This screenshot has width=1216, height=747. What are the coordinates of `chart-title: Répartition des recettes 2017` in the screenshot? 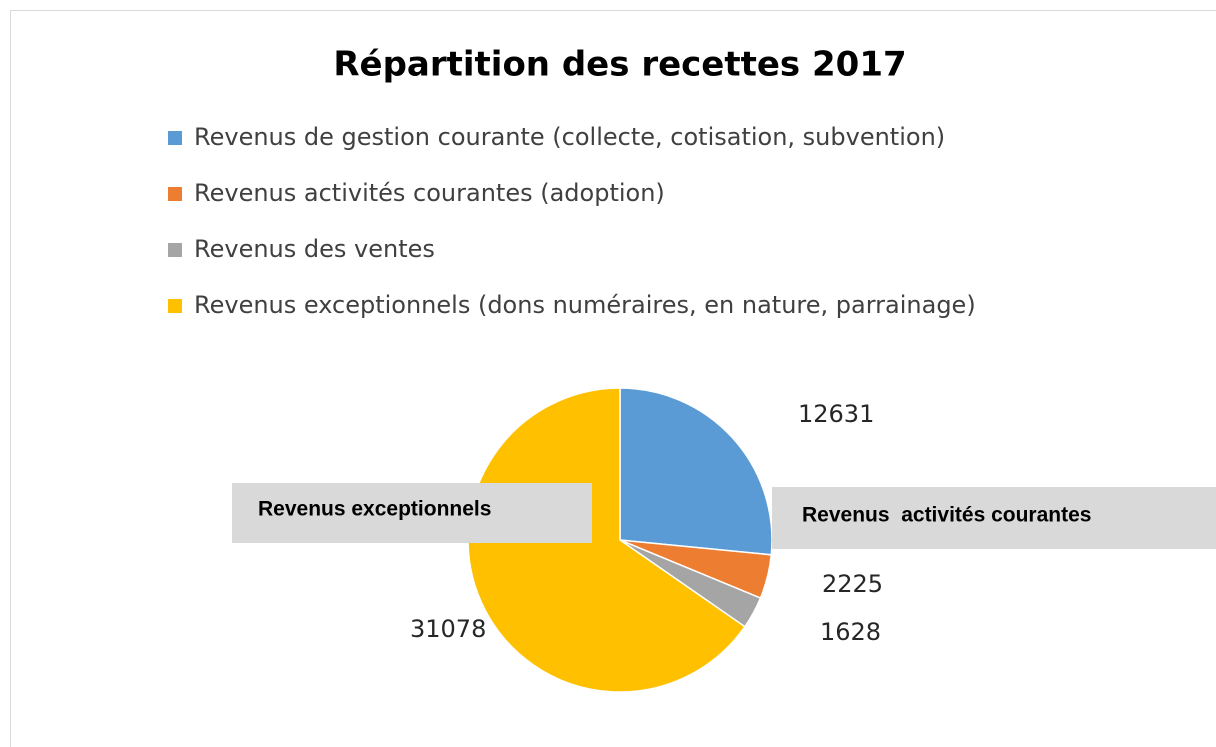 It's located at (619, 65).